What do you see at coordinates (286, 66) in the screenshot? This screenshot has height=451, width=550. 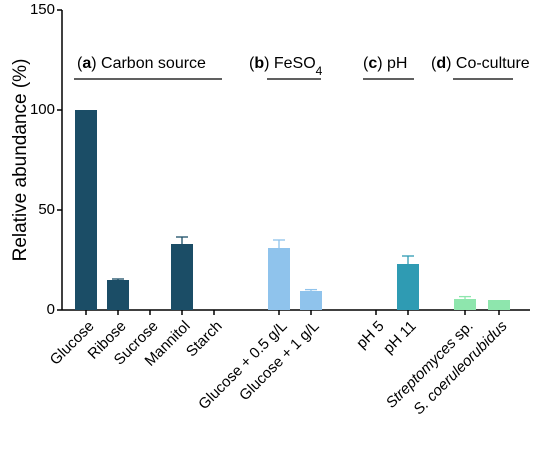 I see `group-label-b: (b) FeSO4` at bounding box center [286, 66].